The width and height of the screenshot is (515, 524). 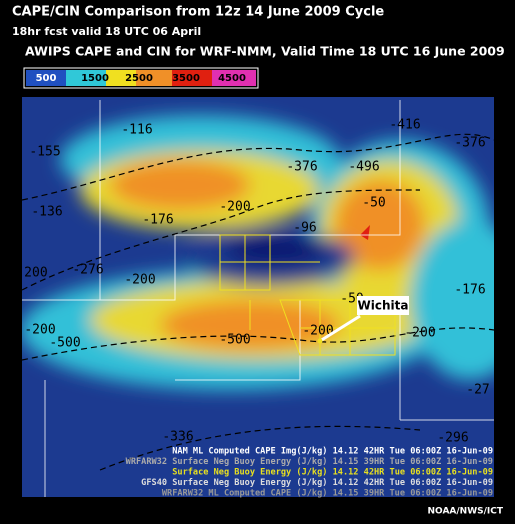 I want to click on colorbar-label: 3500, so click(x=186, y=78).